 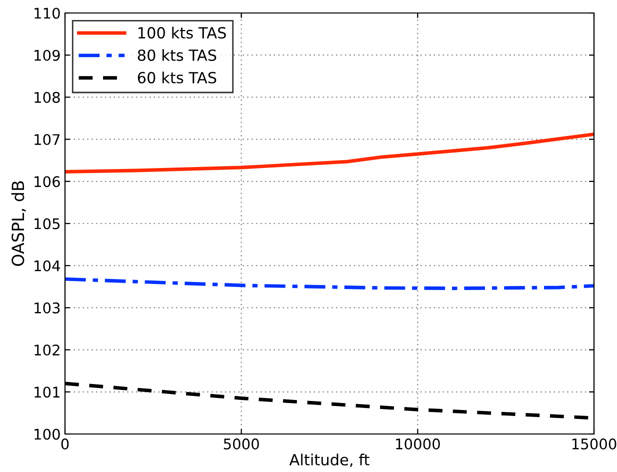 What do you see at coordinates (594, 444) in the screenshot?
I see `x-tick-label: 15000` at bounding box center [594, 444].